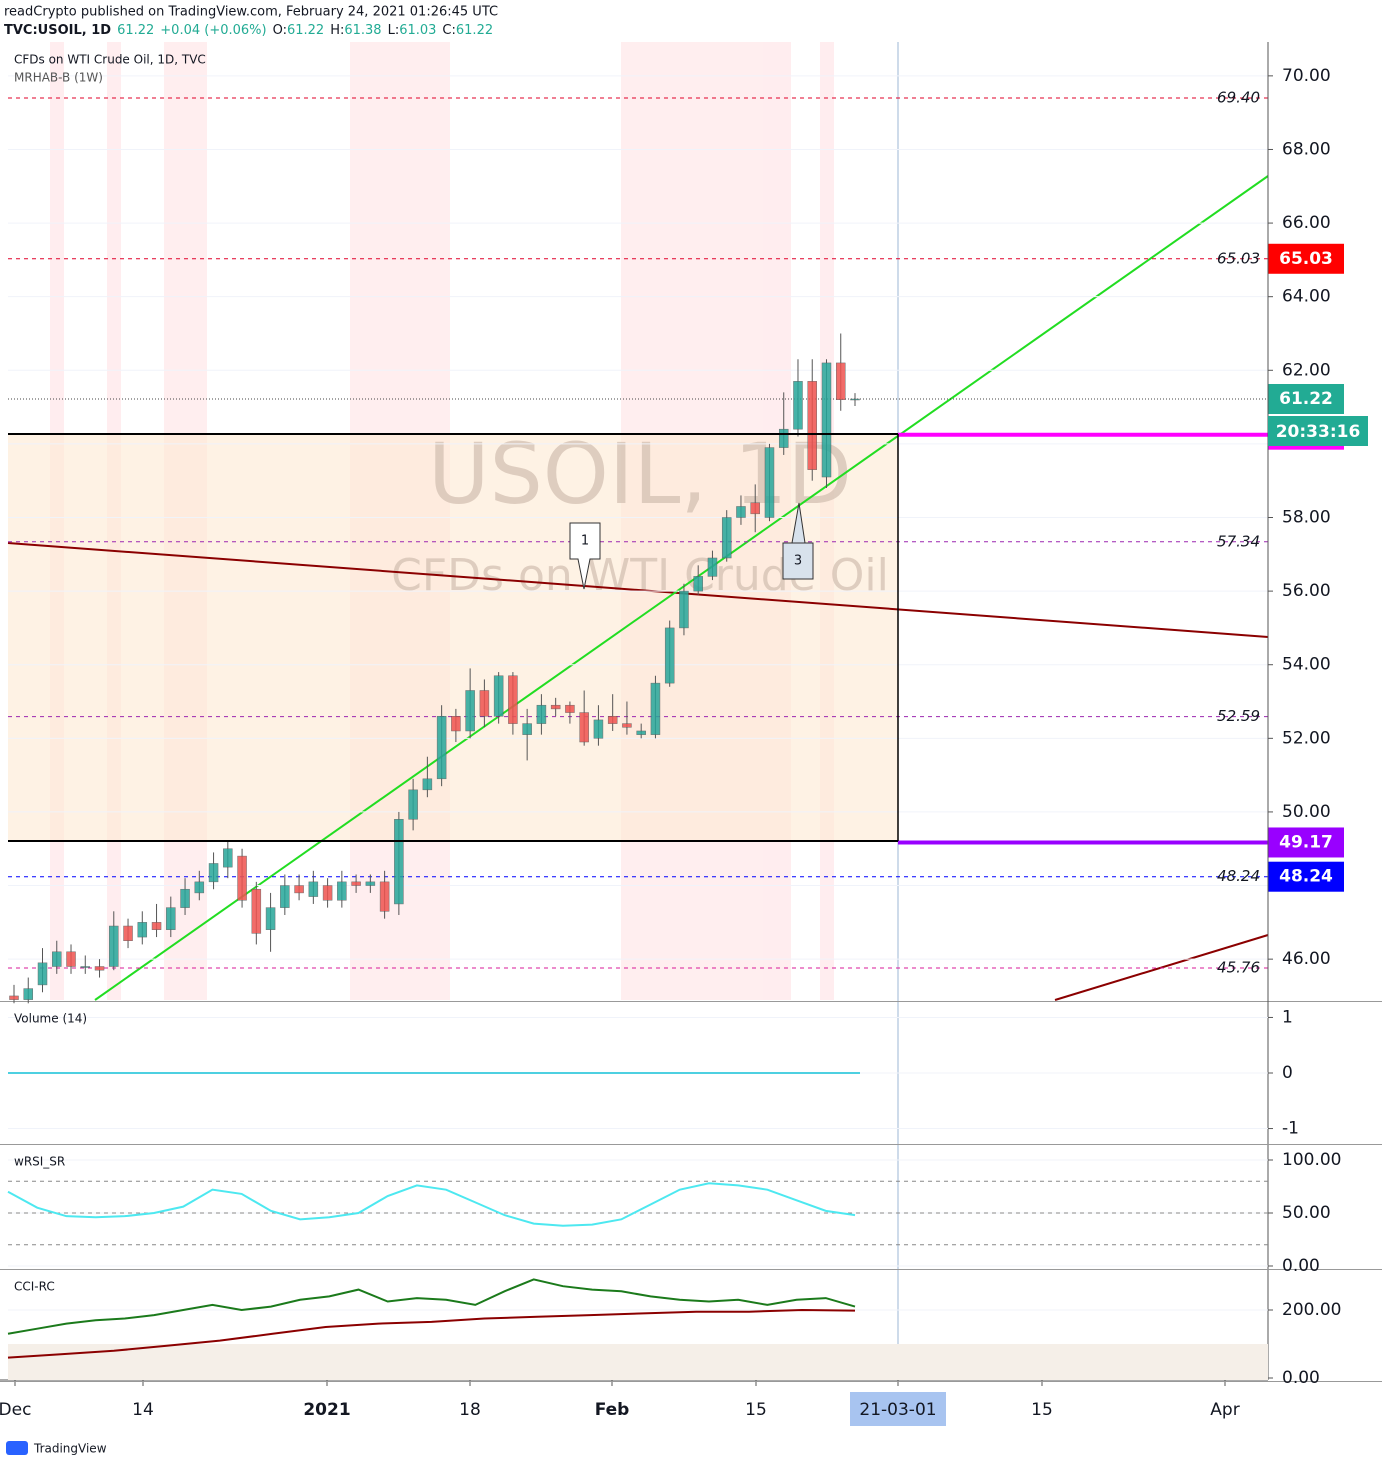 The width and height of the screenshot is (1382, 1468). What do you see at coordinates (110, 60) in the screenshot?
I see `series-title: CFDs on WTI Crude Oil, 1D, TVC` at bounding box center [110, 60].